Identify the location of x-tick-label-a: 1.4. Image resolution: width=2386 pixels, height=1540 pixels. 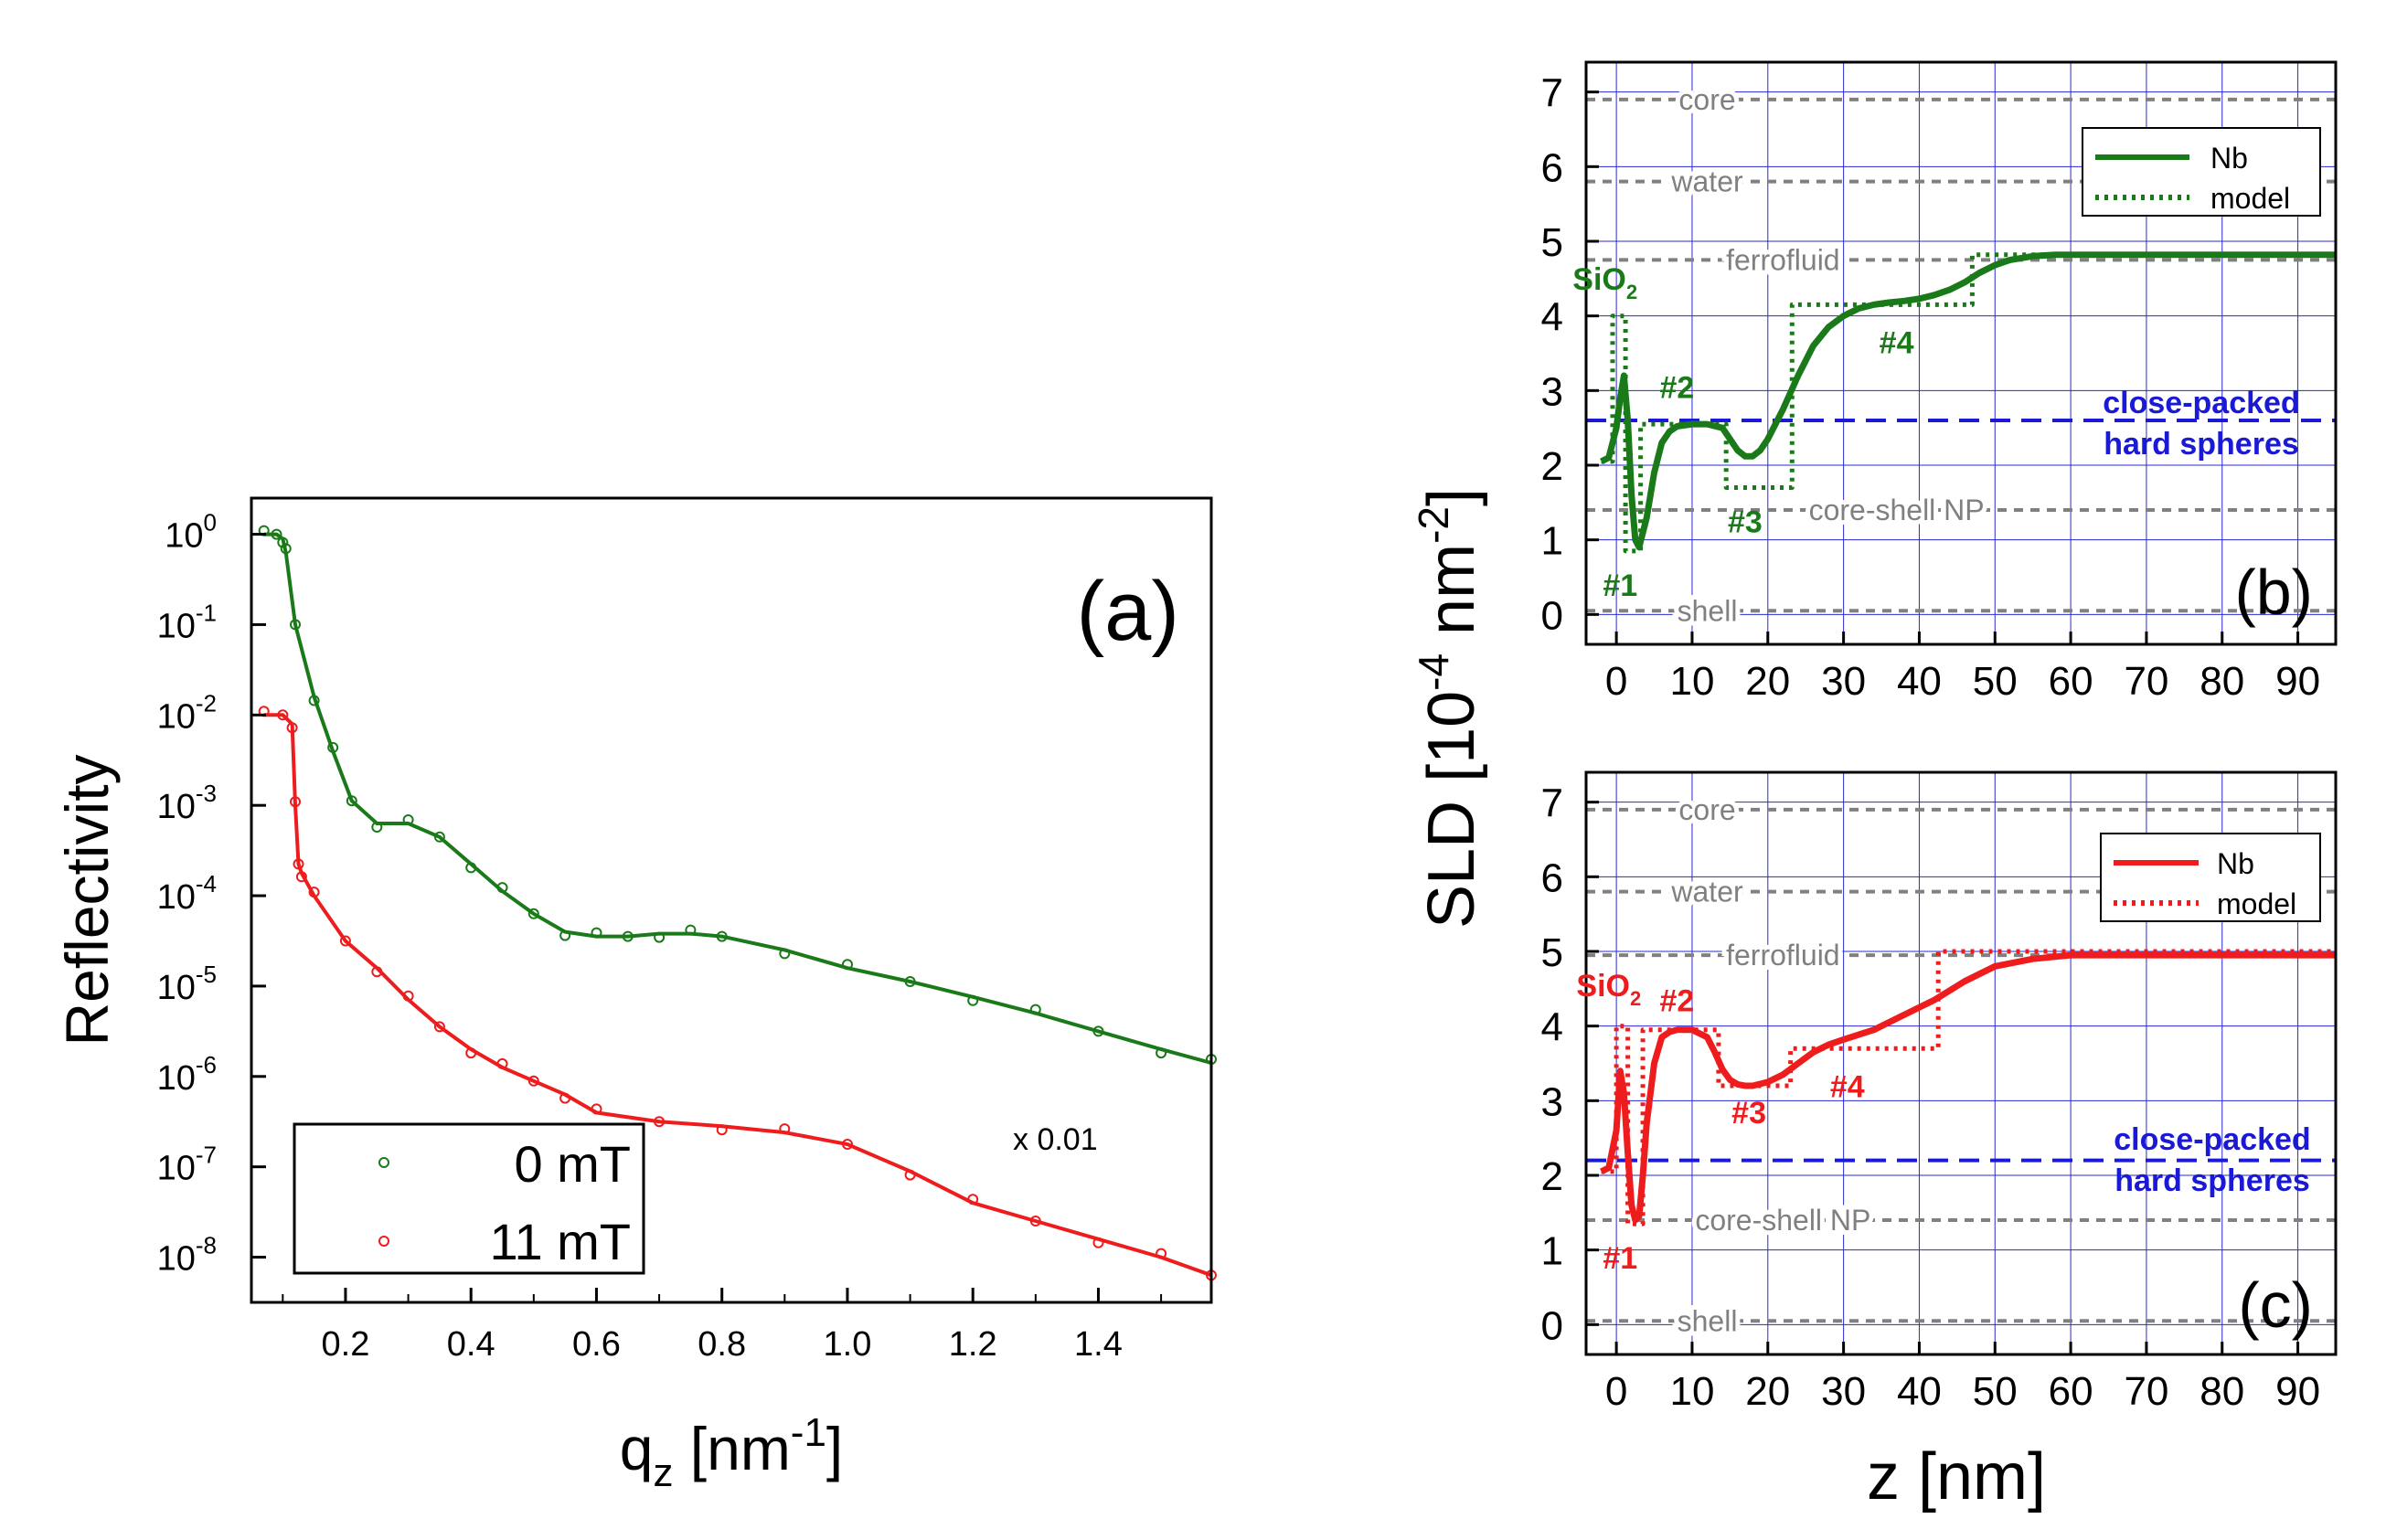
(1098, 1344).